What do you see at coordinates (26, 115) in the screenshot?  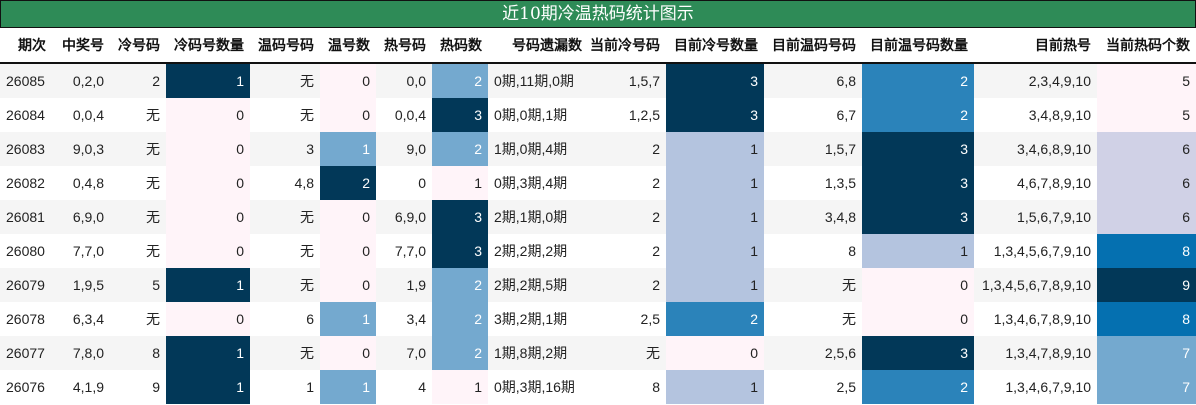 I see `period-cell: 26084` at bounding box center [26, 115].